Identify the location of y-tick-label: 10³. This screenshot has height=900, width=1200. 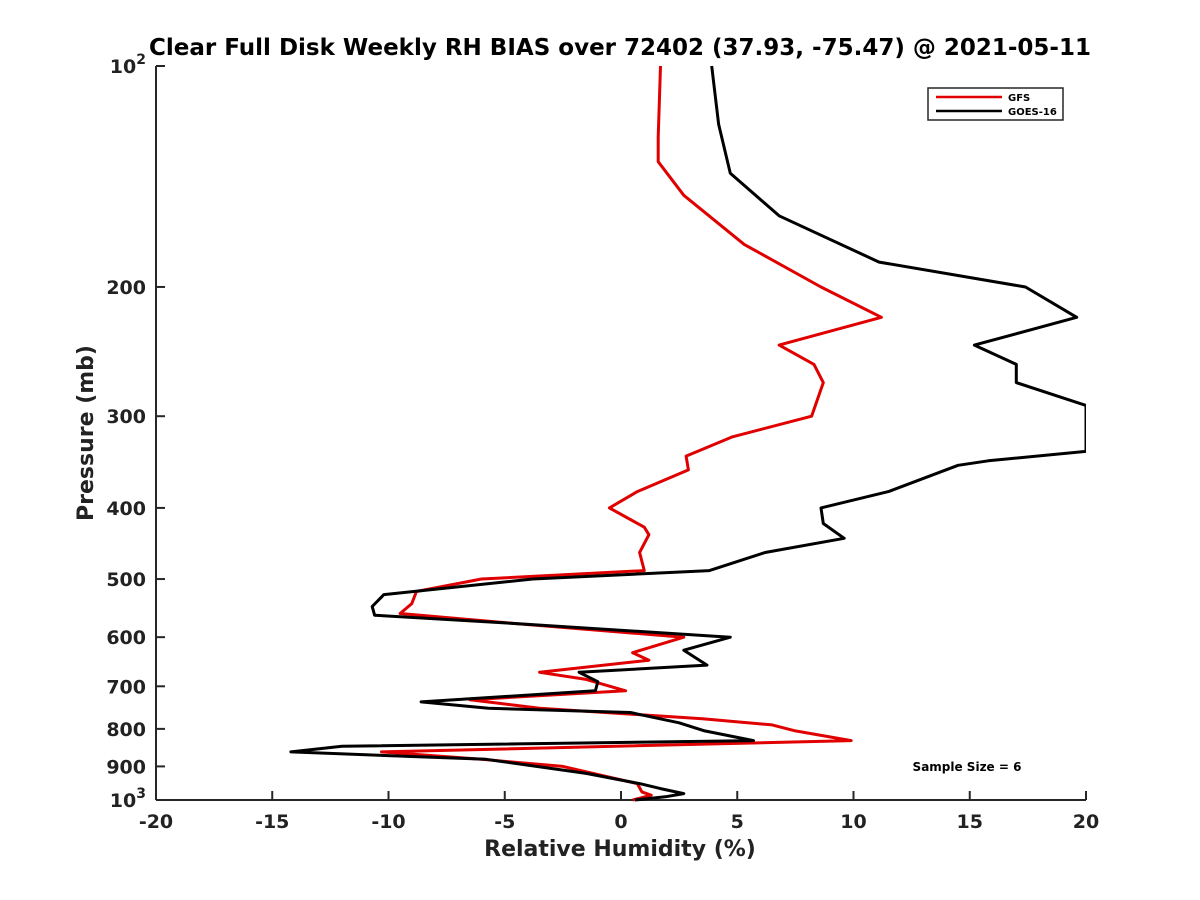
(128, 799).